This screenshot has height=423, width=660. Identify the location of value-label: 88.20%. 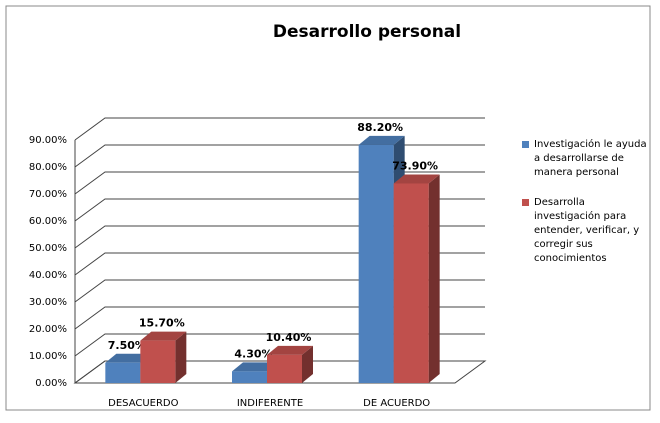
(380, 127).